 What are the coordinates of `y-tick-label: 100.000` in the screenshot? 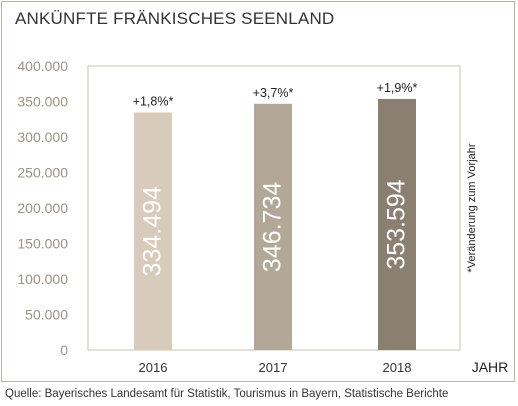 It's located at (42, 279).